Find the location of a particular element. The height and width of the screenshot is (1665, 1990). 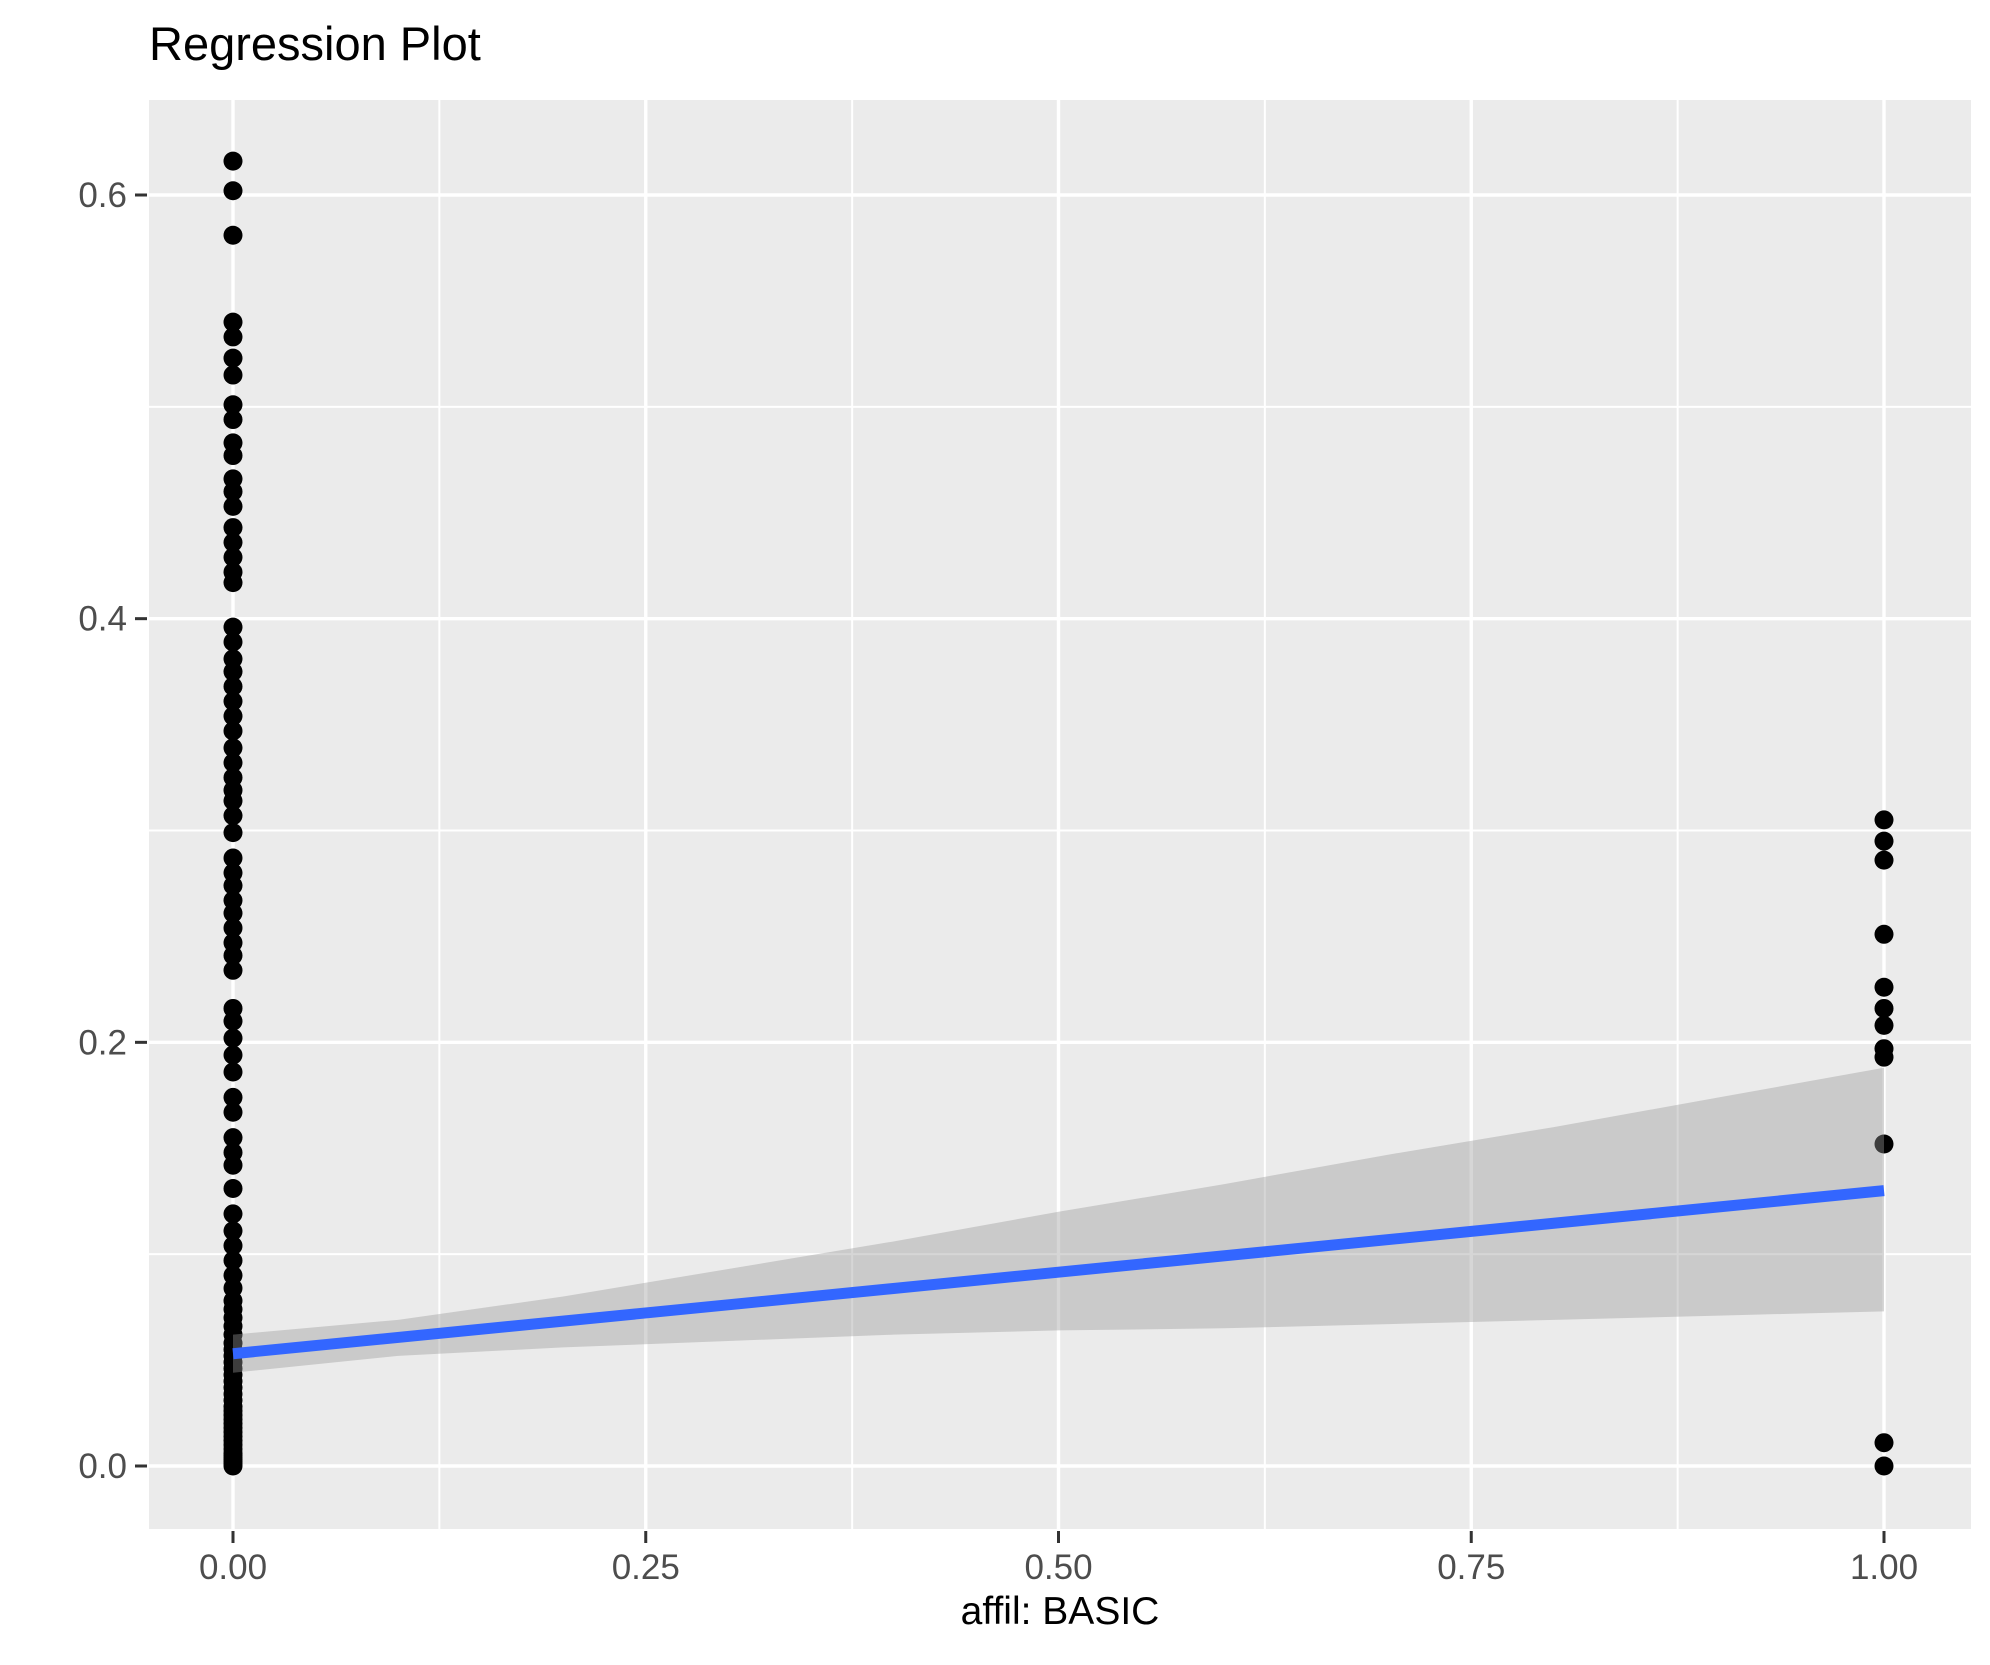

y-tick-label: 0.0 is located at coordinates (102, 1466).